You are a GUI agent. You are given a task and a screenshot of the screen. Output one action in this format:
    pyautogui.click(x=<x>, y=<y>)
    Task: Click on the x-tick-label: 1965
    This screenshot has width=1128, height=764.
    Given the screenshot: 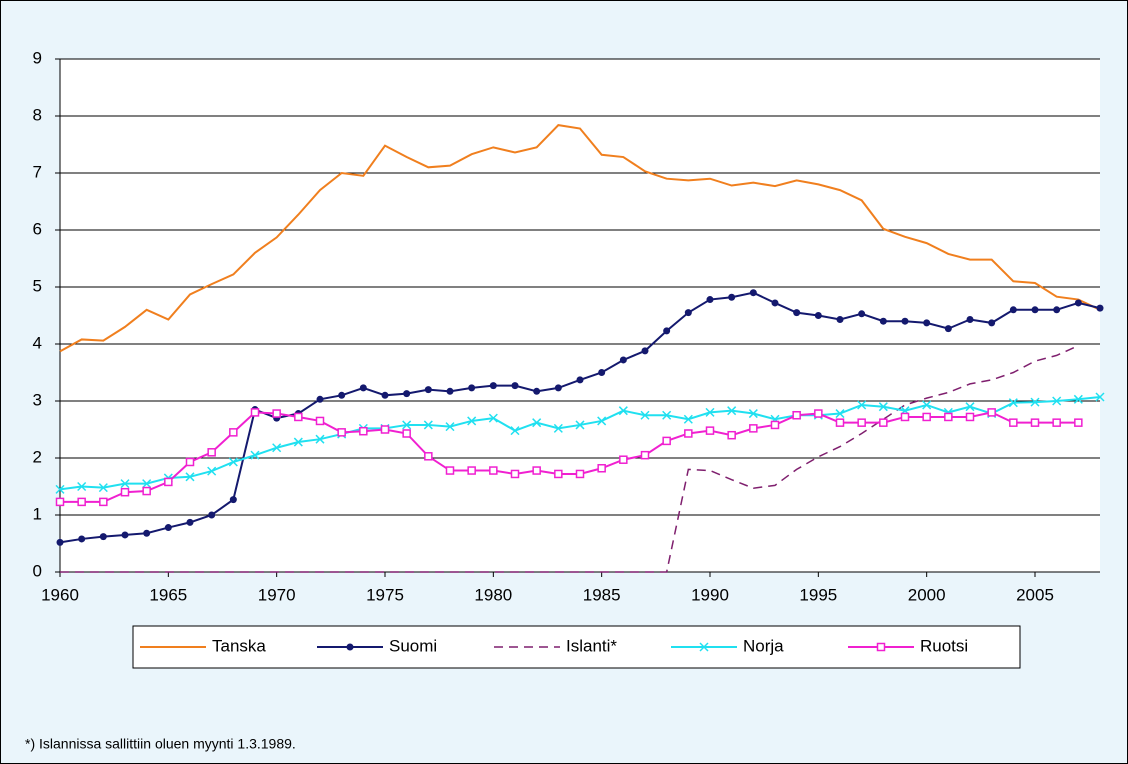 What is the action you would take?
    pyautogui.click(x=168, y=594)
    